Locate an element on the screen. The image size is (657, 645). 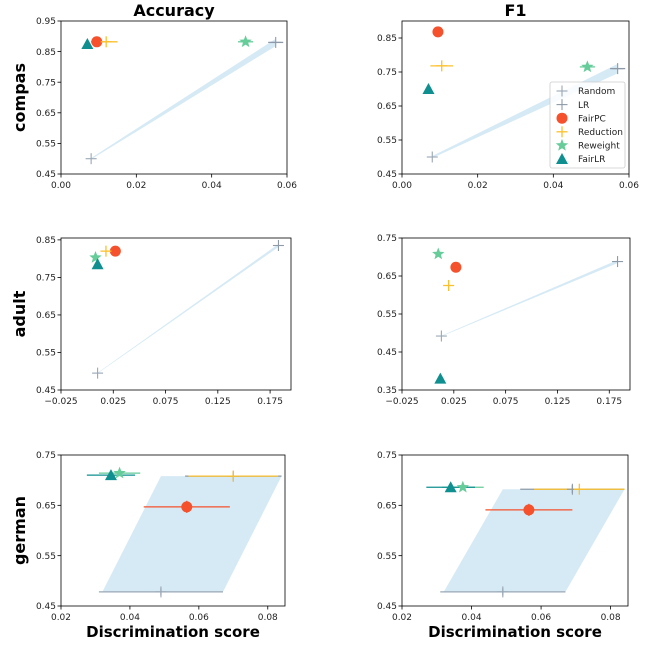
y-tick-label: 0.35 is located at coordinates (387, 391).